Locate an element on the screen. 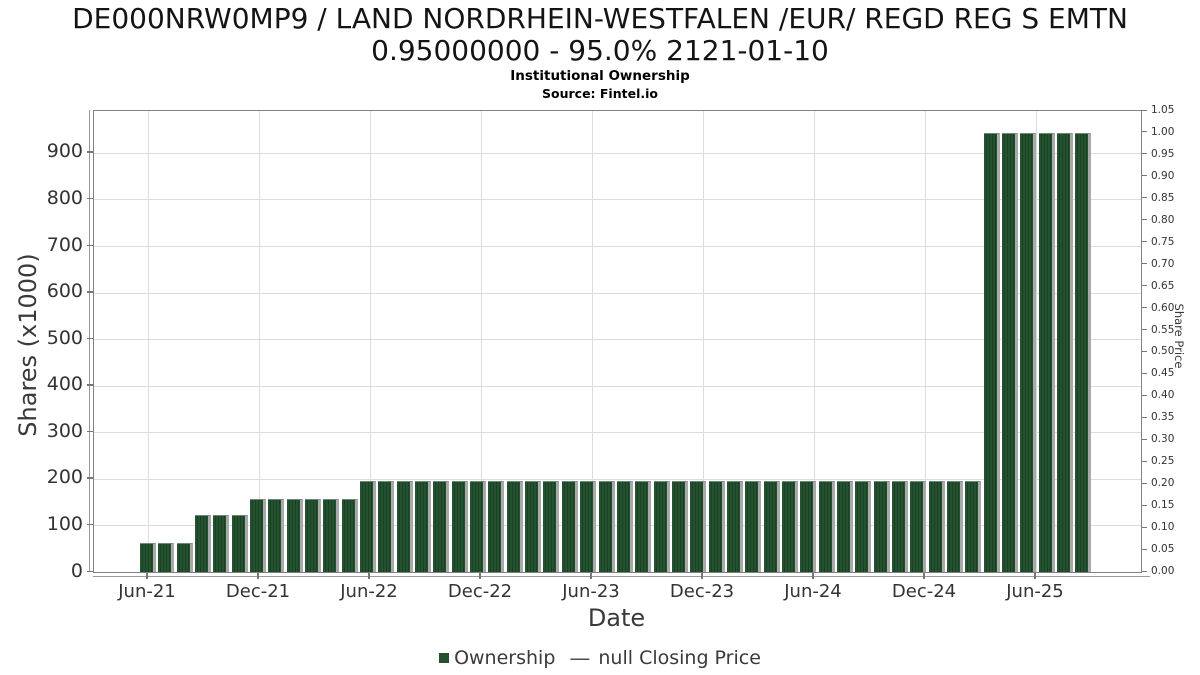 The height and width of the screenshot is (675, 1200). y-tick-label: 400 is located at coordinates (64, 384).